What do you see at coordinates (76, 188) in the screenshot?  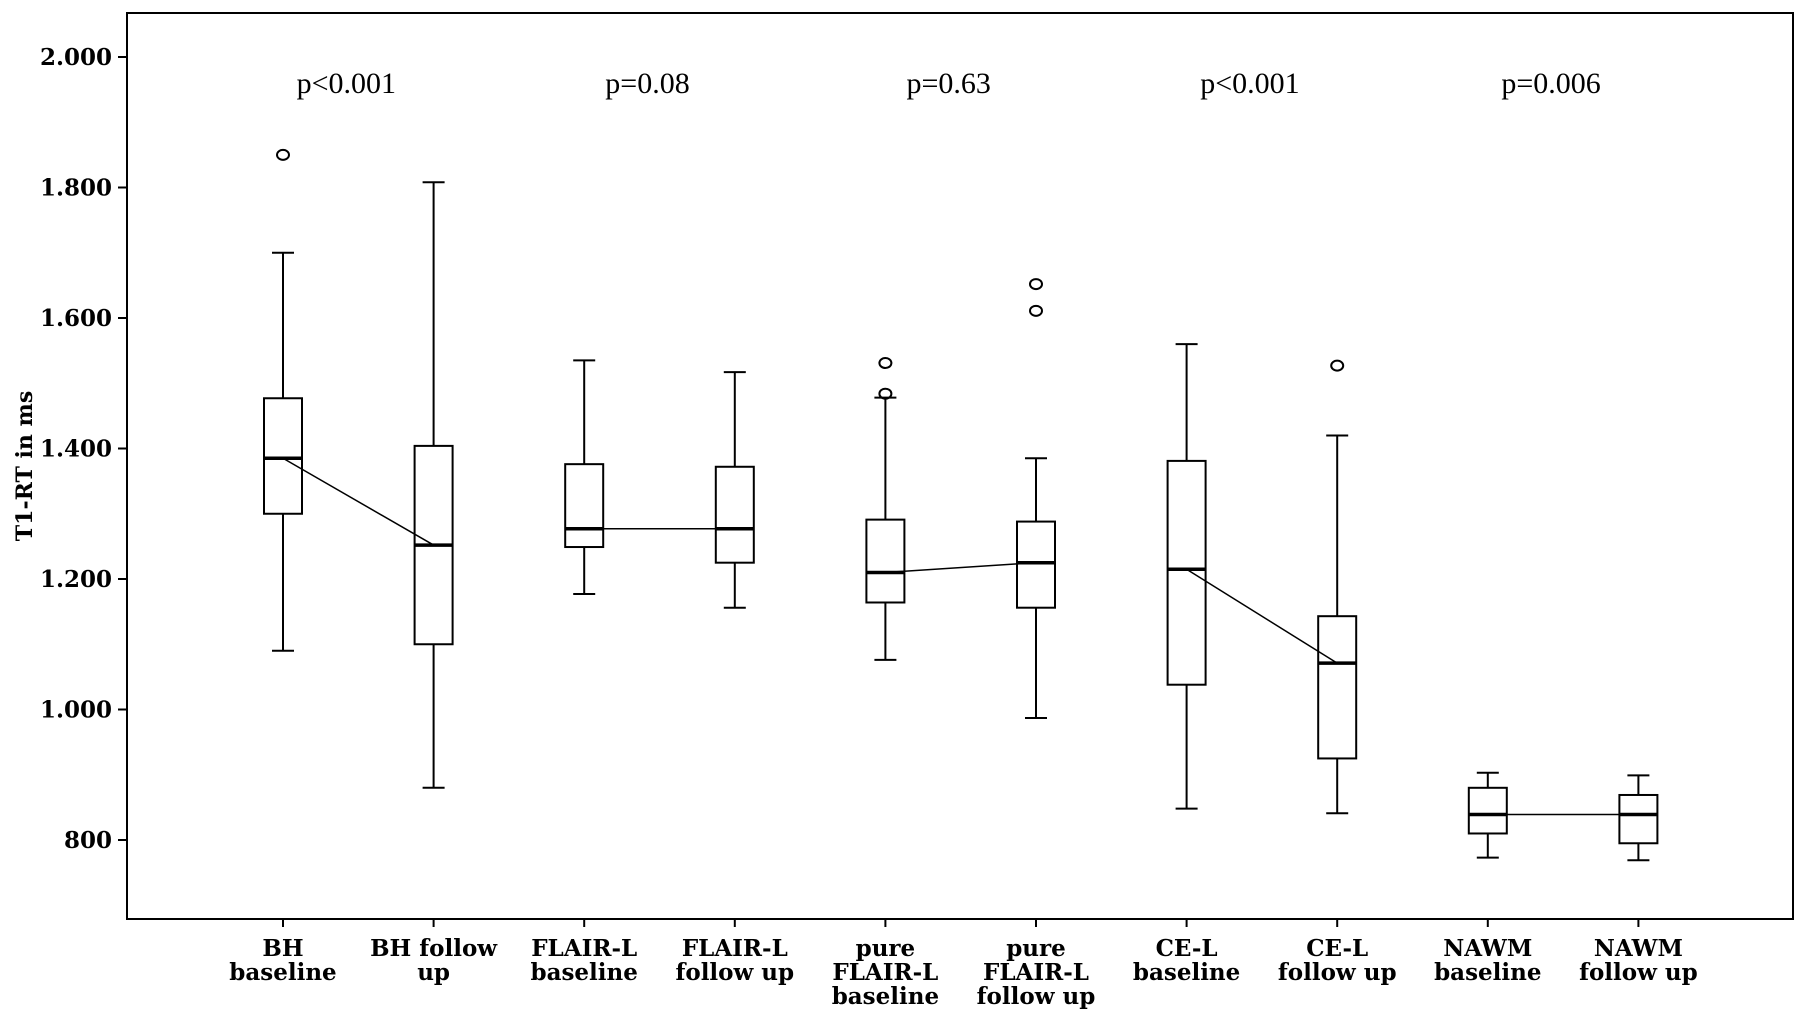 I see `y-tick-label: 1.800` at bounding box center [76, 188].